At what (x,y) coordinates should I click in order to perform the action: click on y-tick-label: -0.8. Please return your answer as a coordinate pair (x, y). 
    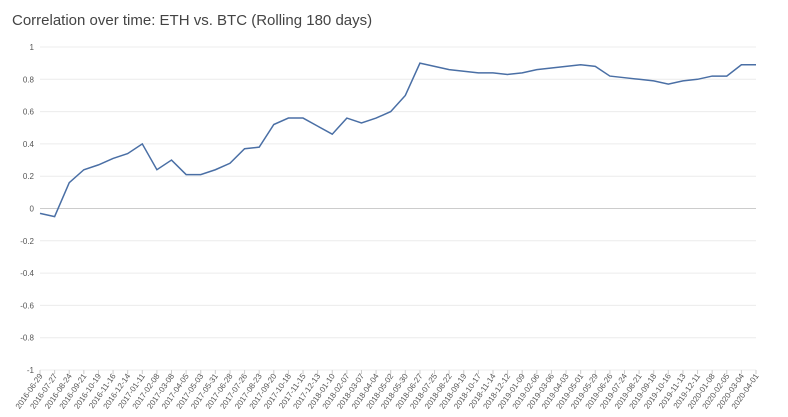
    Looking at the image, I should click on (27, 338).